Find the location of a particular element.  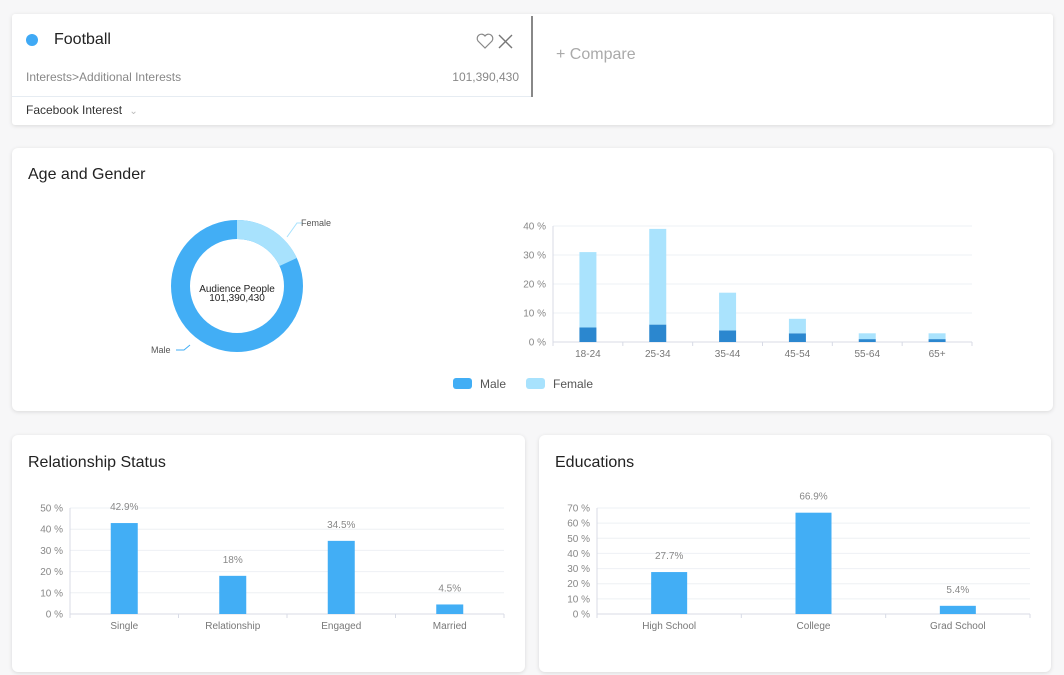

y-tick-label: 60 % is located at coordinates (578, 524).